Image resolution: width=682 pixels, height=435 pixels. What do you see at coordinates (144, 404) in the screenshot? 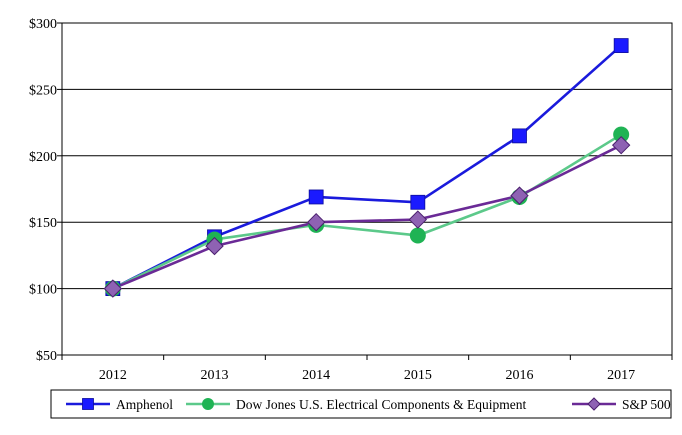
I see `legend-label: Amphenol` at bounding box center [144, 404].